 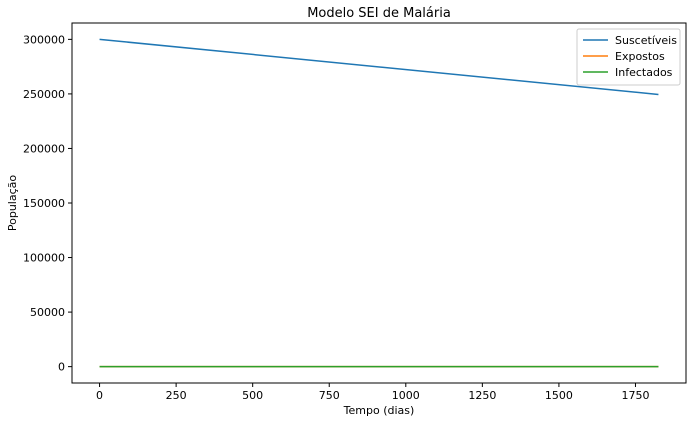 I want to click on chart-title: Modelo SEI de Malária, so click(x=379, y=13).